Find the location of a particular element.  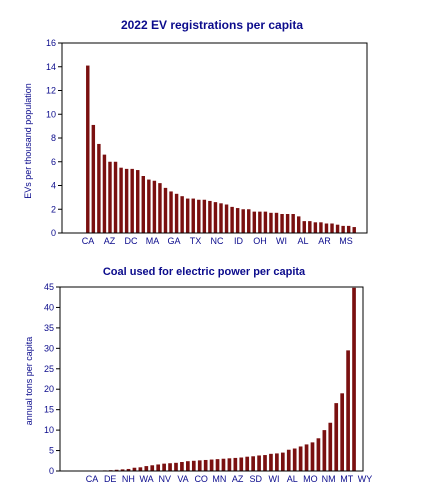

x-tick-label: WA is located at coordinates (147, 479).